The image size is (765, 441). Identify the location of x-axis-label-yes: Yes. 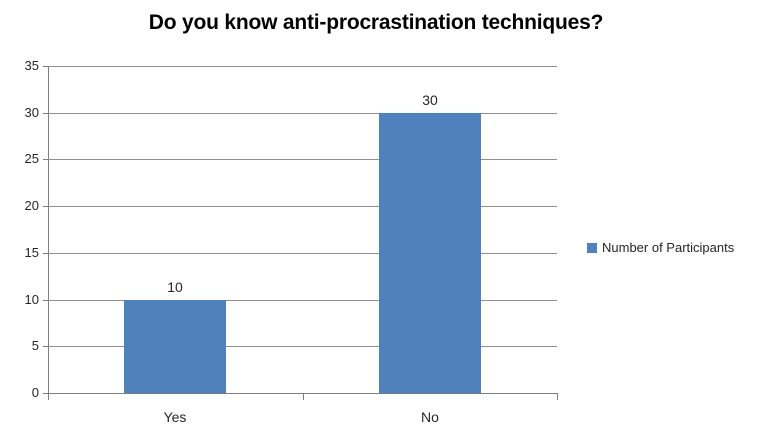
(175, 417).